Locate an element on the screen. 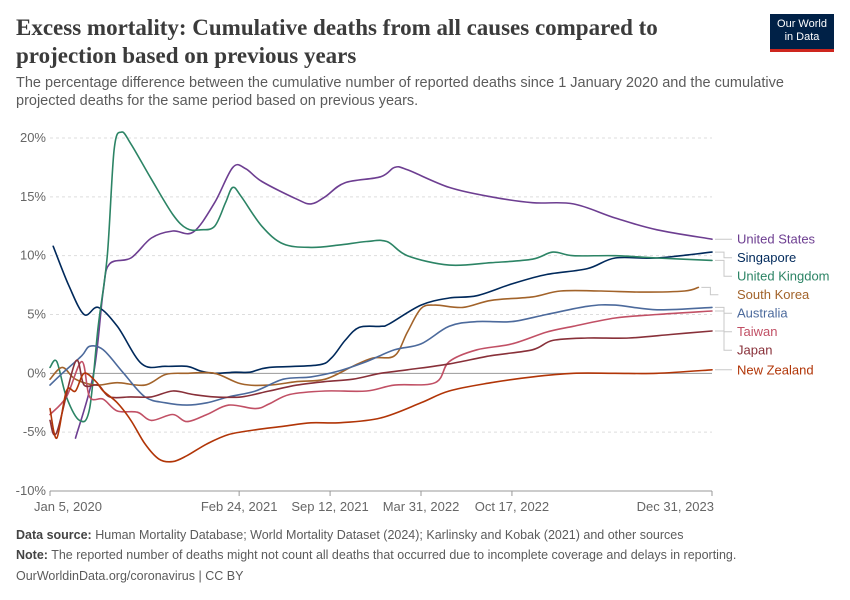  x-tick-label: Jan 5, 2020 is located at coordinates (68, 506).